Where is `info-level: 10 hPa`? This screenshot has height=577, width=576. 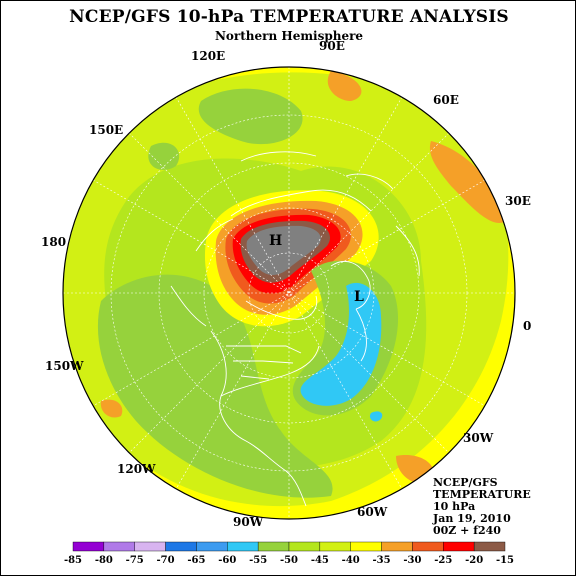 info-level: 10 hPa is located at coordinates (454, 506).